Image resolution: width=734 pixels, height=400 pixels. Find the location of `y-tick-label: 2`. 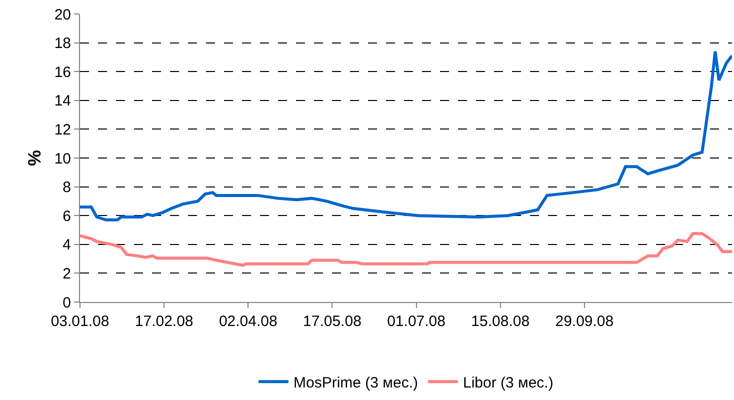

y-tick-label: 2 is located at coordinates (66, 273).